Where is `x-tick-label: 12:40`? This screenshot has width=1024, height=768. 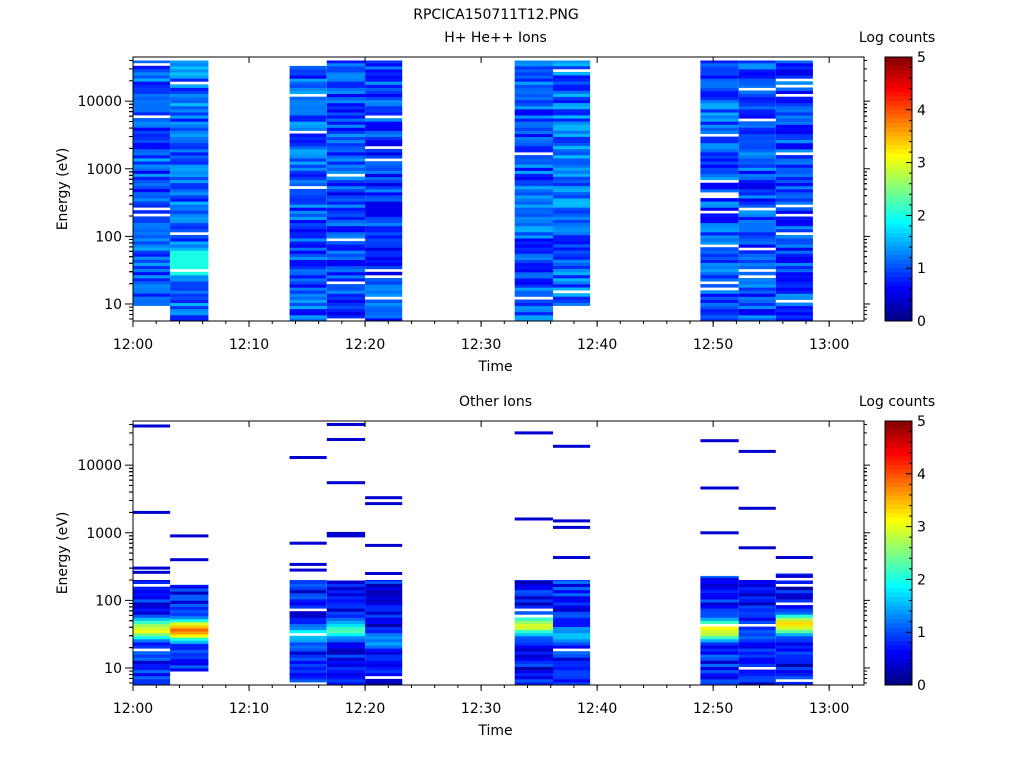 x-tick-label: 12:40 is located at coordinates (597, 709).